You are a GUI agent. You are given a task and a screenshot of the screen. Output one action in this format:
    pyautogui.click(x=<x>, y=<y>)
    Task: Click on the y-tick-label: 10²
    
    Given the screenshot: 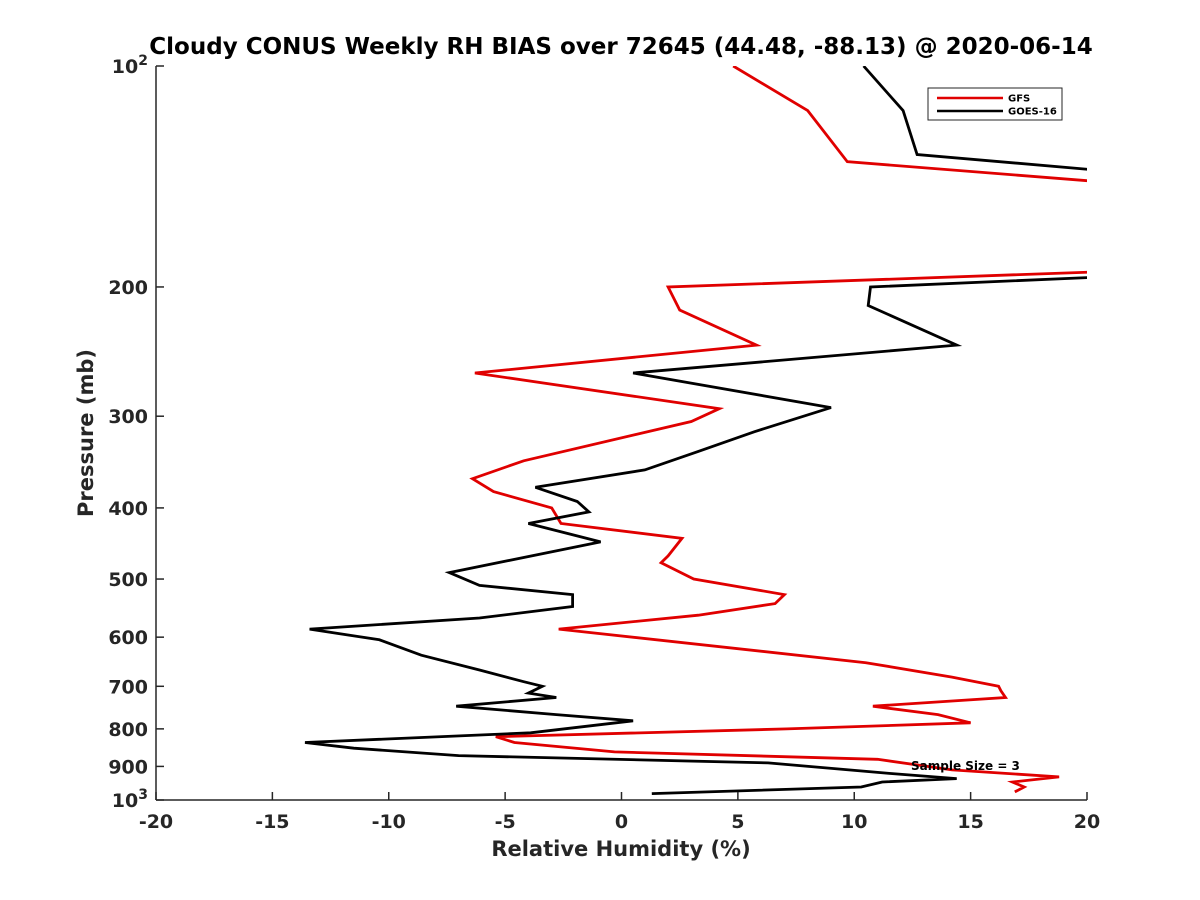 What is the action you would take?
    pyautogui.click(x=130, y=65)
    